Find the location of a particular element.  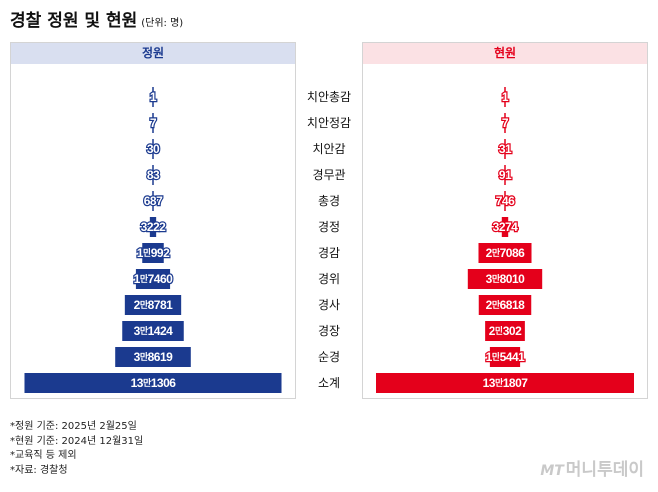

chart-row: 경정 3222 3274 is located at coordinates (329, 227).